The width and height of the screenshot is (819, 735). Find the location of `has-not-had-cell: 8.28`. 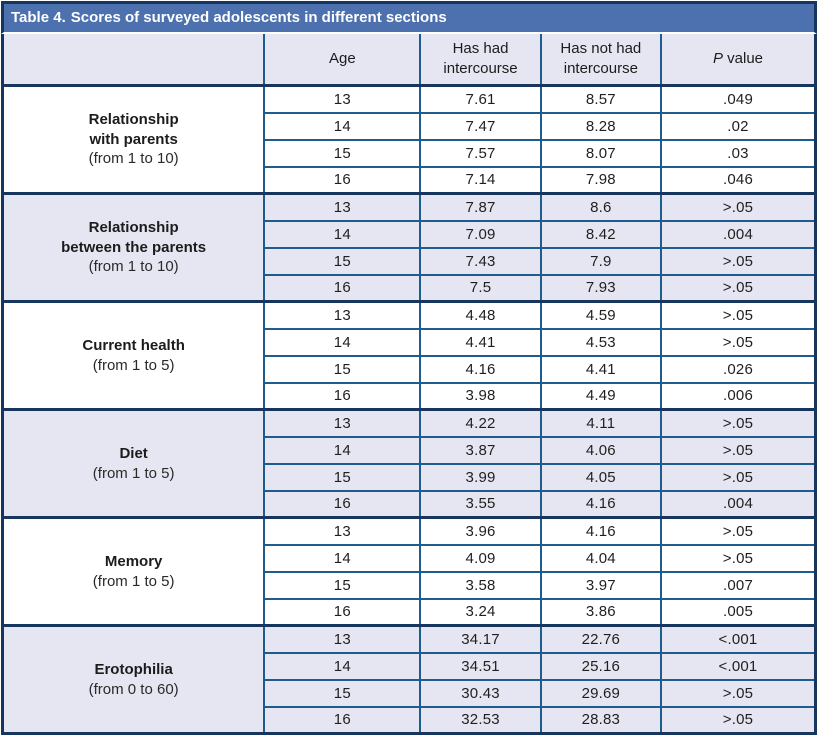

has-not-had-cell: 8.28 is located at coordinates (601, 126).